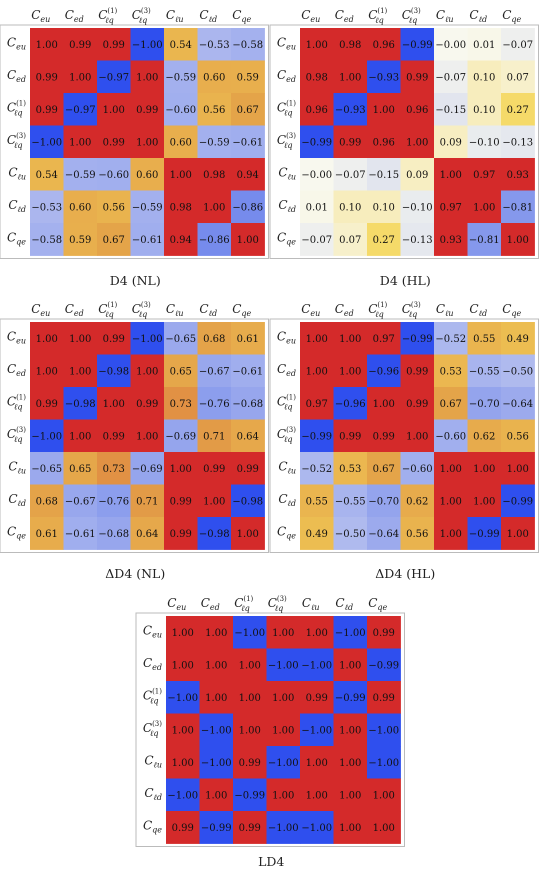 The width and height of the screenshot is (541, 872). What do you see at coordinates (451, 142) in the screenshot?
I see `cell-value-label: 0.09` at bounding box center [451, 142].